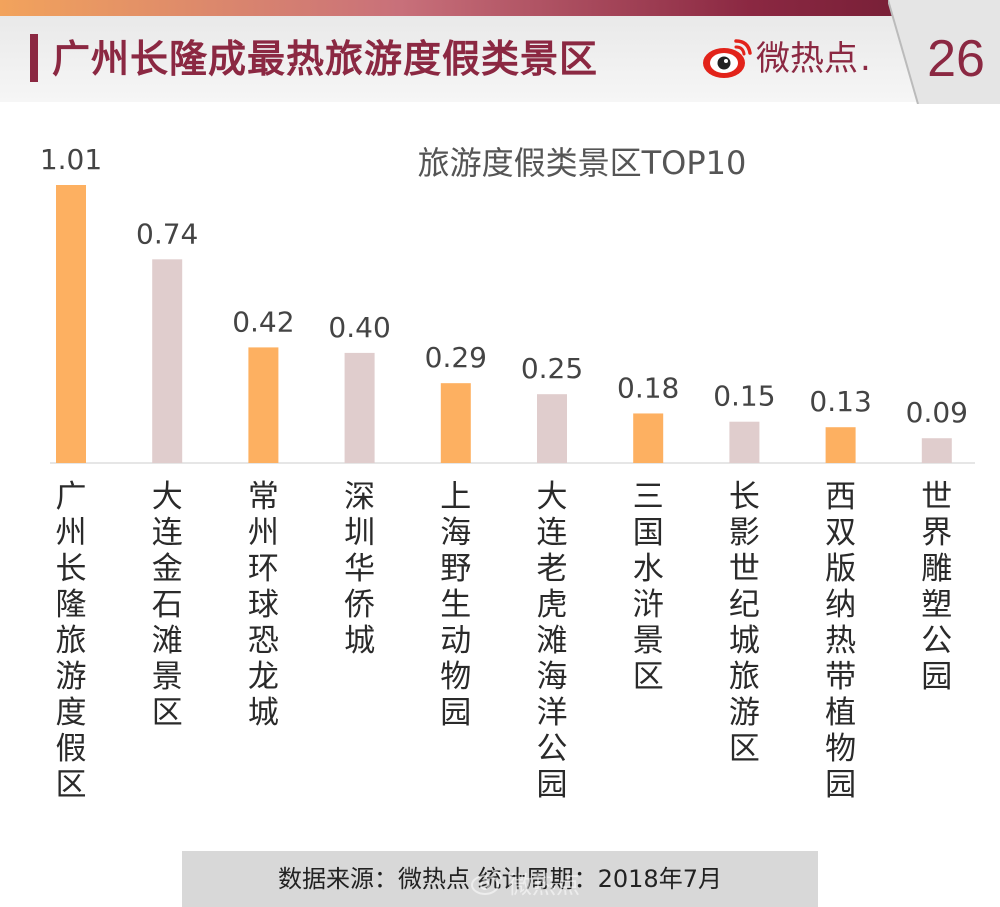  I want to click on category-label: 广州长隆旅游度假区, so click(71, 641).